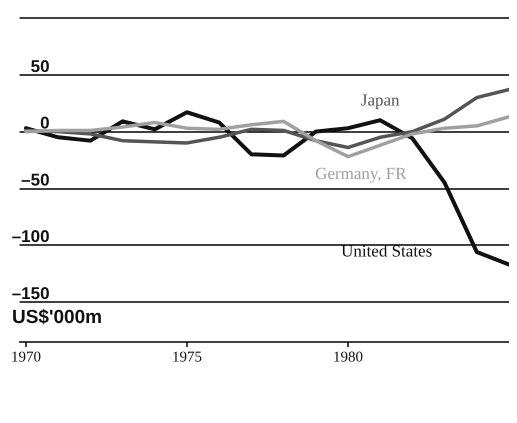 The height and width of the screenshot is (423, 517). I want to click on y-tick-label: –100, so click(31, 236).